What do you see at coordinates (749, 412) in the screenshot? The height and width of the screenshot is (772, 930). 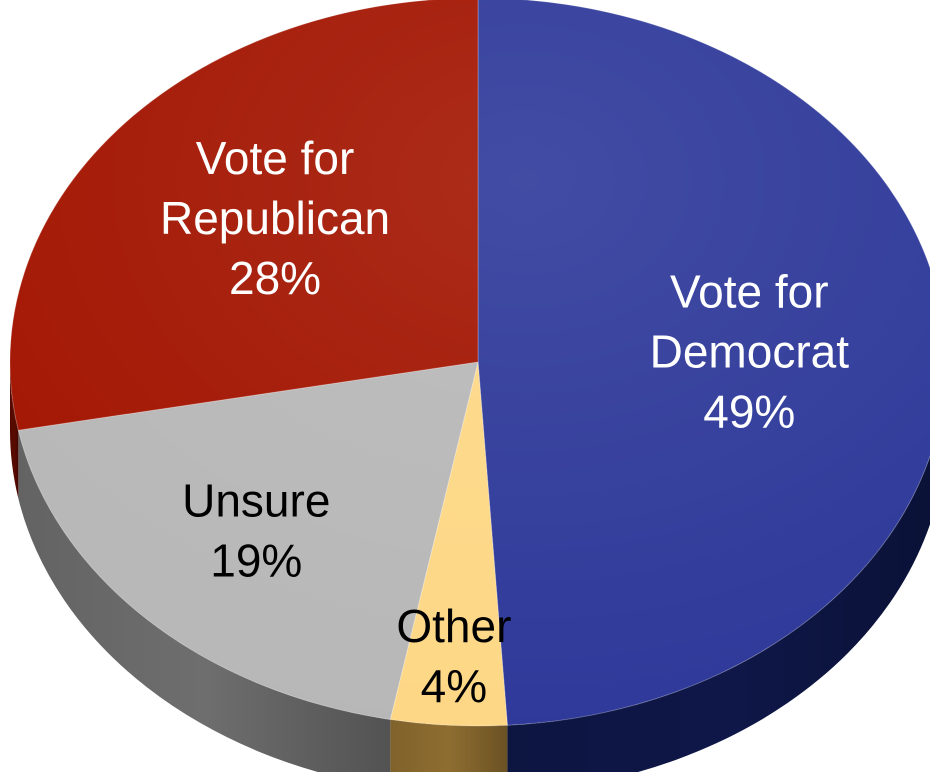 I see `pie-slice-value-label: 49%` at bounding box center [749, 412].